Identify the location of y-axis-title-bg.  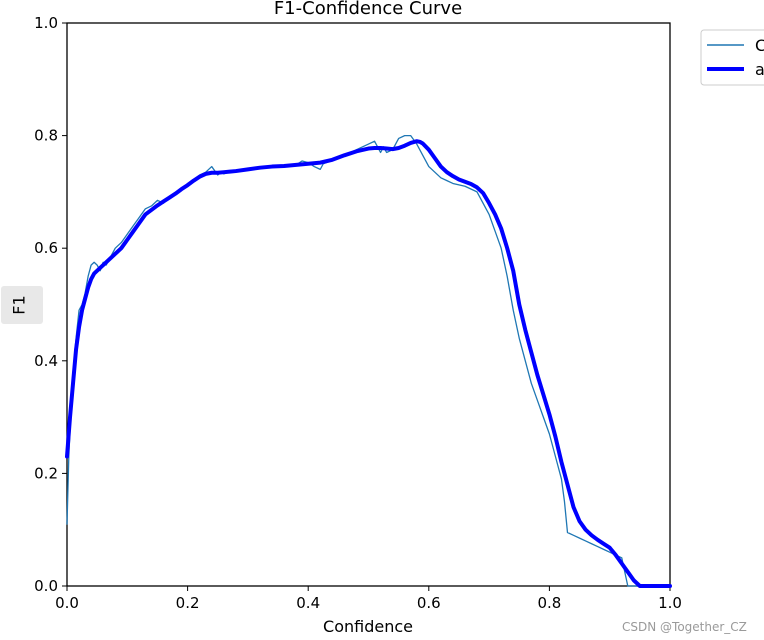
(22, 305).